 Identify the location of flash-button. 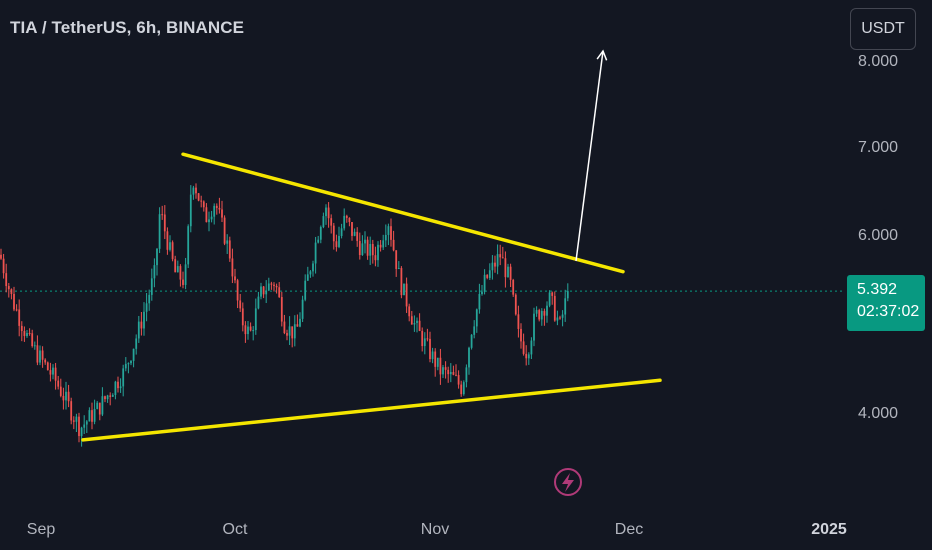
(568, 482).